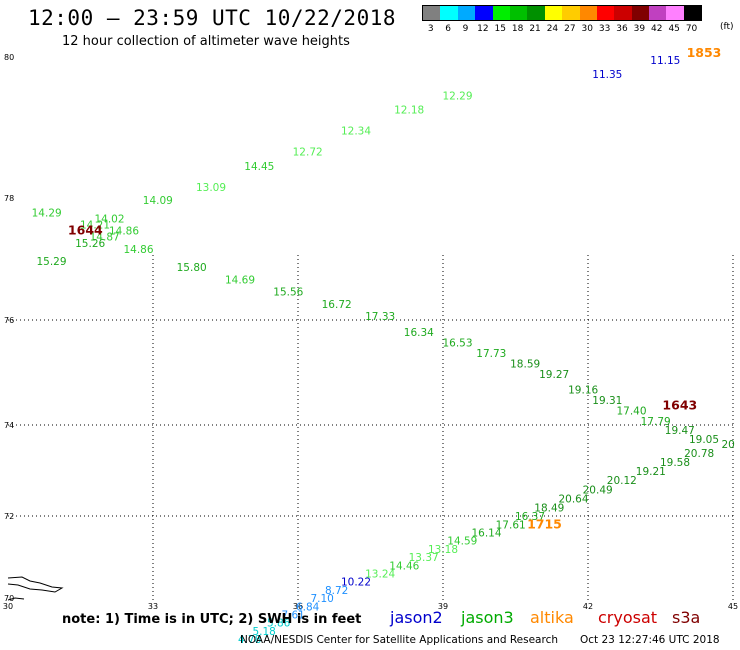 The image size is (740, 650). Describe the element at coordinates (486, 534) in the screenshot. I see `wave-height-label: 16.14` at that location.